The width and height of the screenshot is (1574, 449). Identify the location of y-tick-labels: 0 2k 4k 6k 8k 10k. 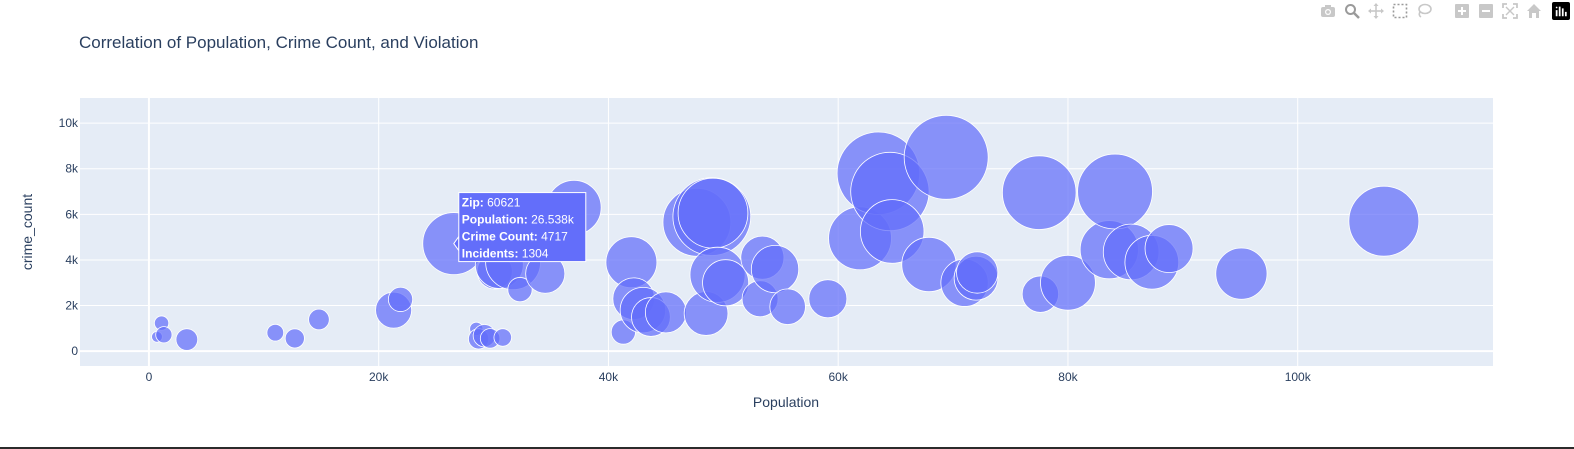
(69, 237).